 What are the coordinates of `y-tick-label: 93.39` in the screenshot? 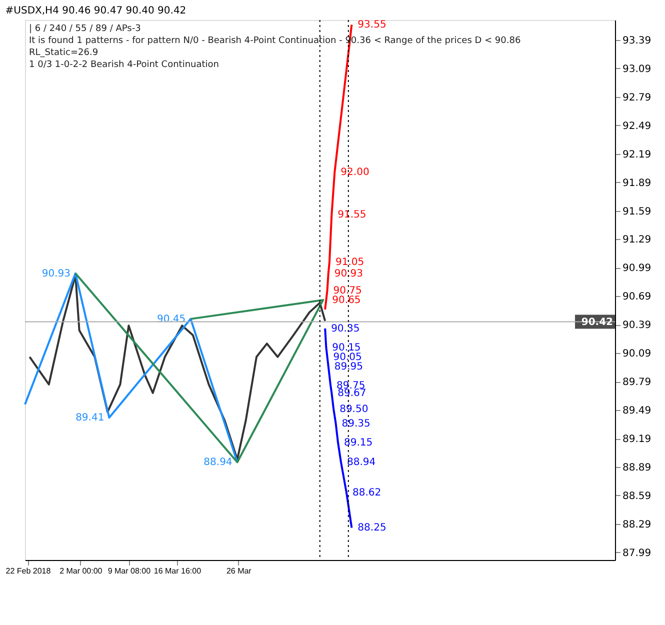 It's located at (637, 40).